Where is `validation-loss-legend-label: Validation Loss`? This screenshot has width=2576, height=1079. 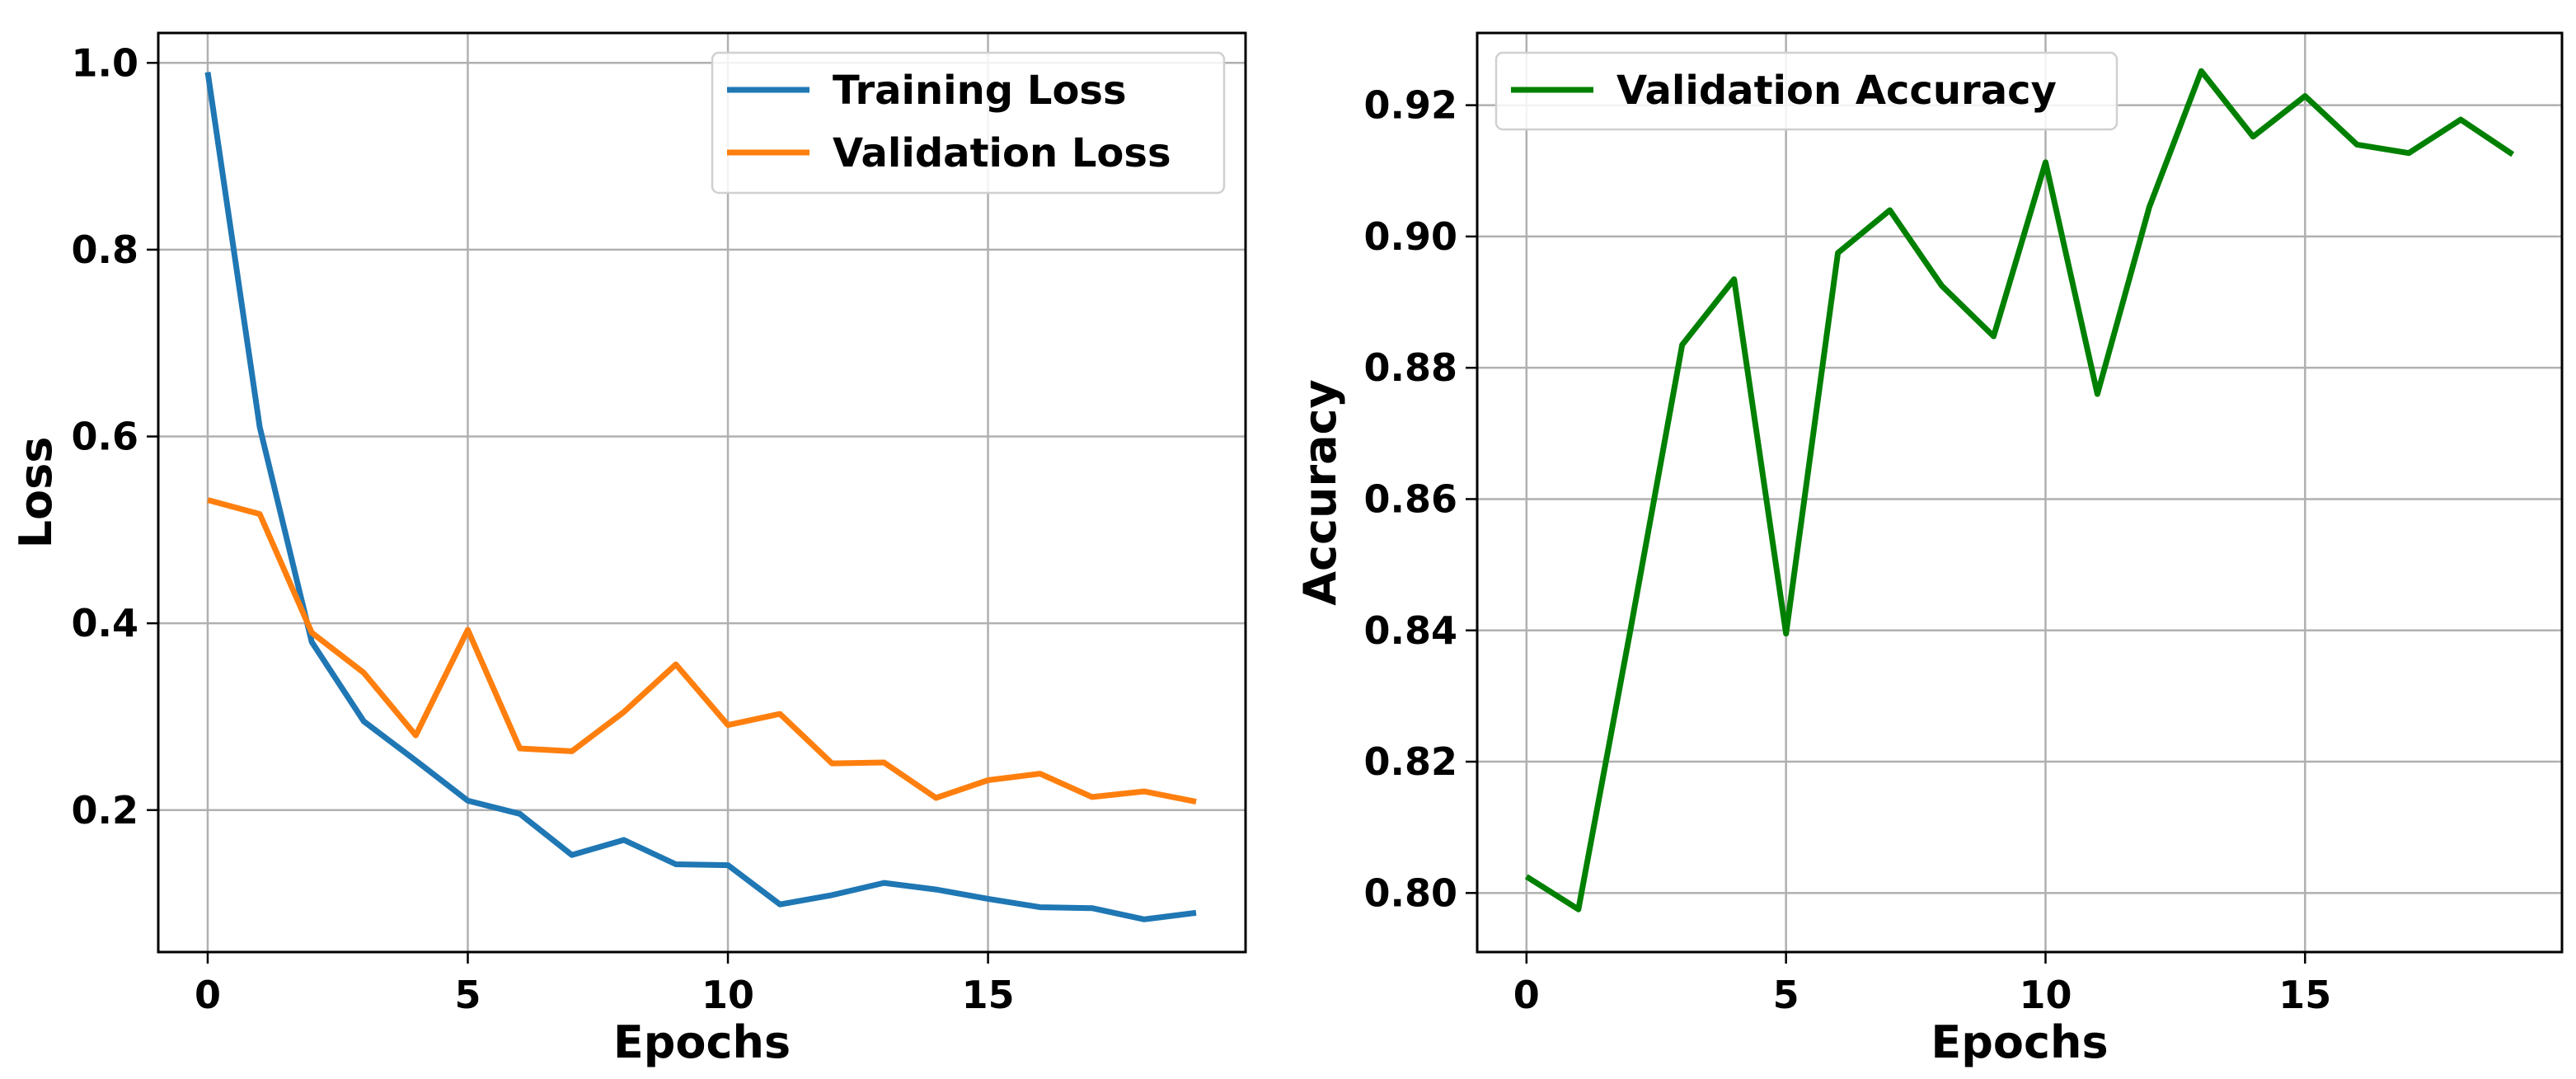 validation-loss-legend-label: Validation Loss is located at coordinates (1002, 153).